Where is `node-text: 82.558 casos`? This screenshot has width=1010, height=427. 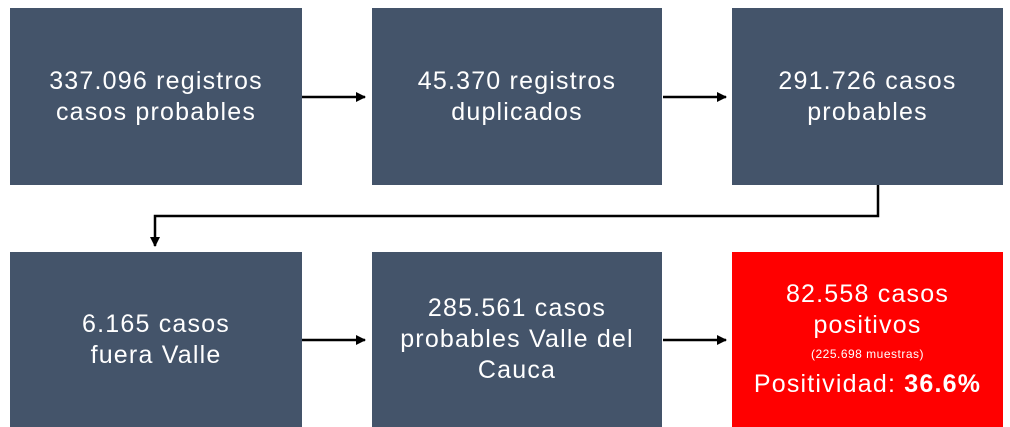 node-text: 82.558 casos is located at coordinates (867, 293).